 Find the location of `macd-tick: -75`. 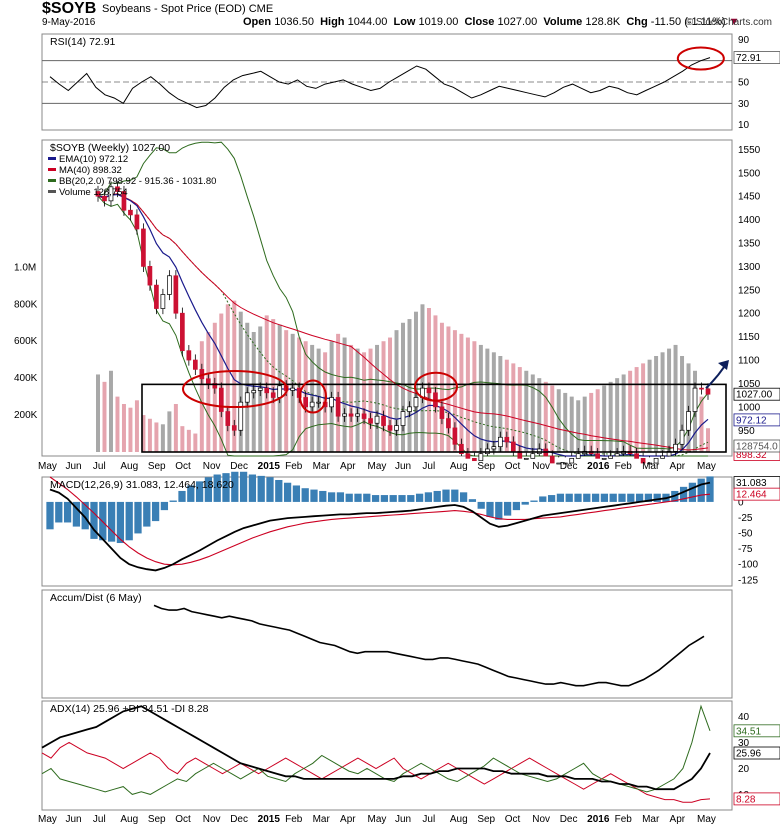

macd-tick: -75 is located at coordinates (745, 549).